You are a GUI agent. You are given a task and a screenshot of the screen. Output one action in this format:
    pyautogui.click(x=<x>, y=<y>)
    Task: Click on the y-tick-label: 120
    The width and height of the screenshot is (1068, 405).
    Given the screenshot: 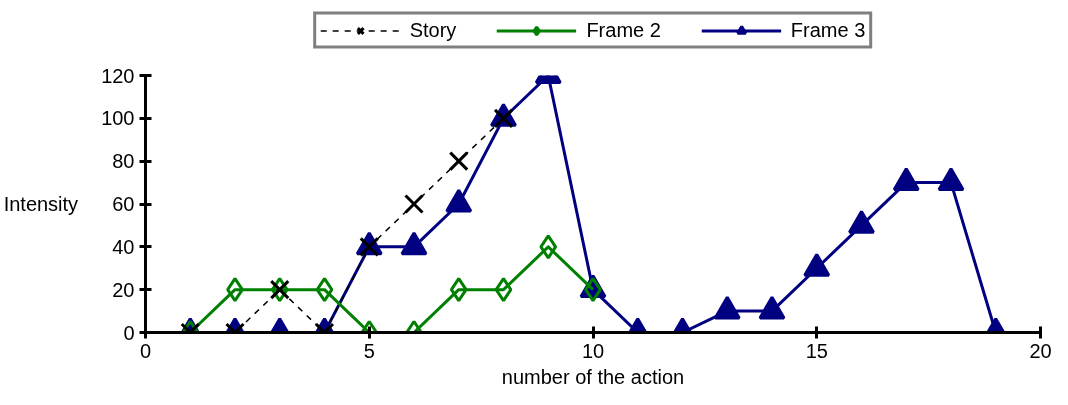 What is the action you would take?
    pyautogui.click(x=118, y=75)
    